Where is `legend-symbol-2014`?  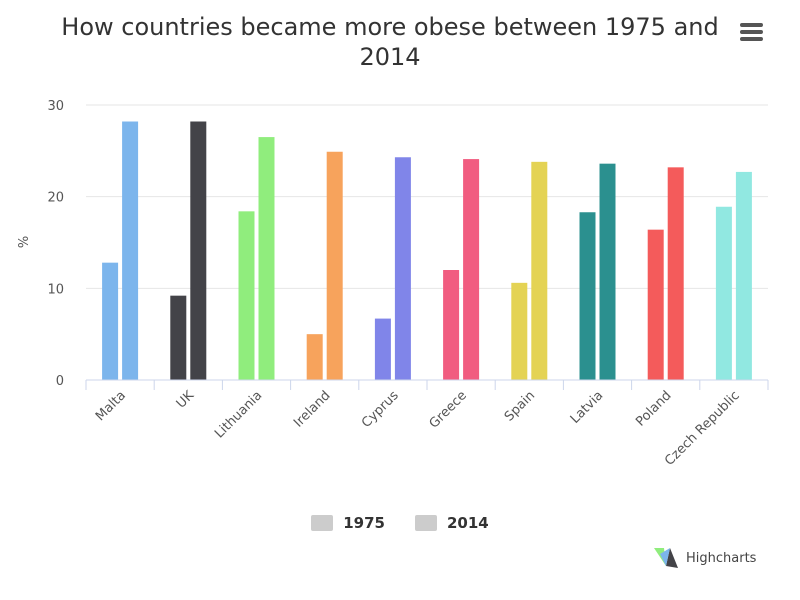 legend-symbol-2014 is located at coordinates (426, 523).